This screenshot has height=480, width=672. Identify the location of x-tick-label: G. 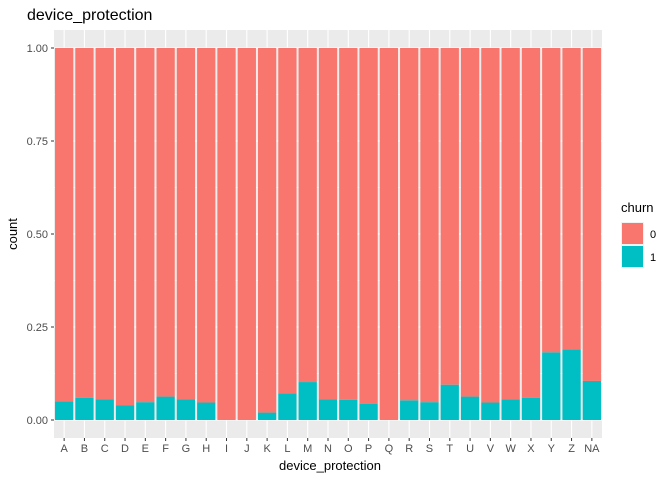
(186, 449).